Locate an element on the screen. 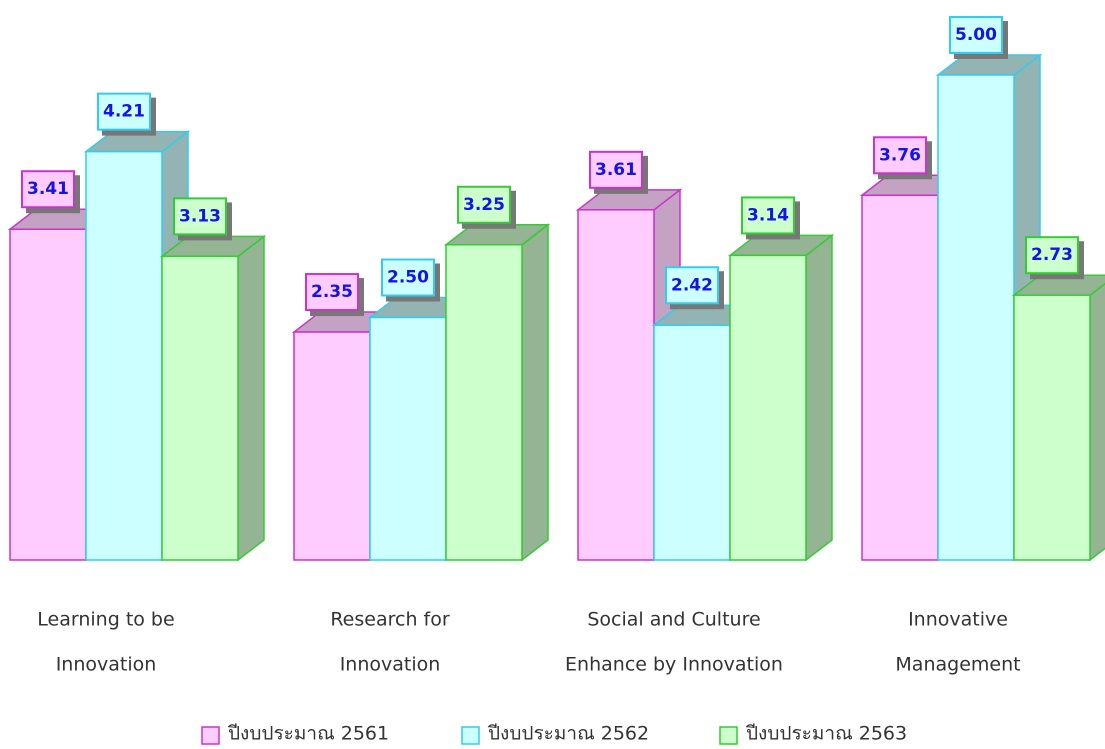 This screenshot has width=1105, height=749. legend-label: ปีงบประมาณ 2561 is located at coordinates (308, 734).